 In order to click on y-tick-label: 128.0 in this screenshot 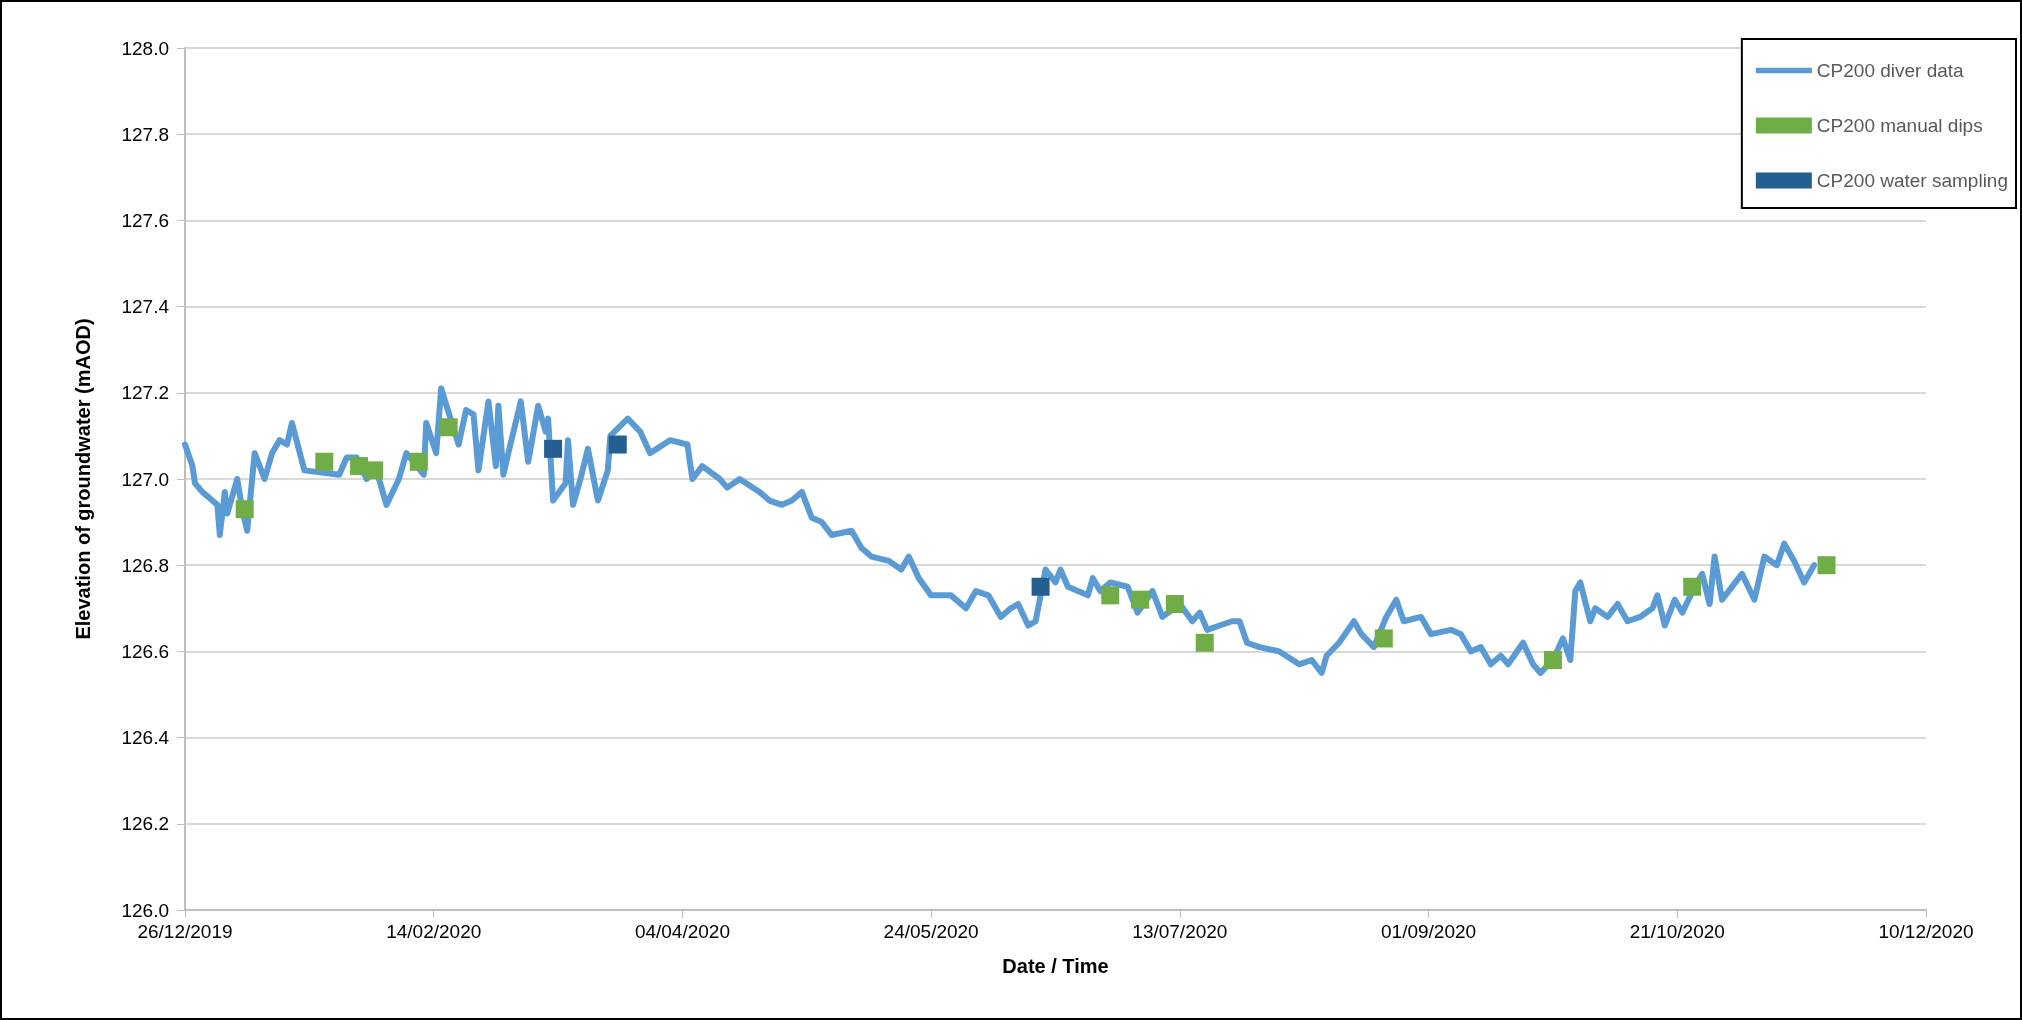, I will do `click(145, 48)`.